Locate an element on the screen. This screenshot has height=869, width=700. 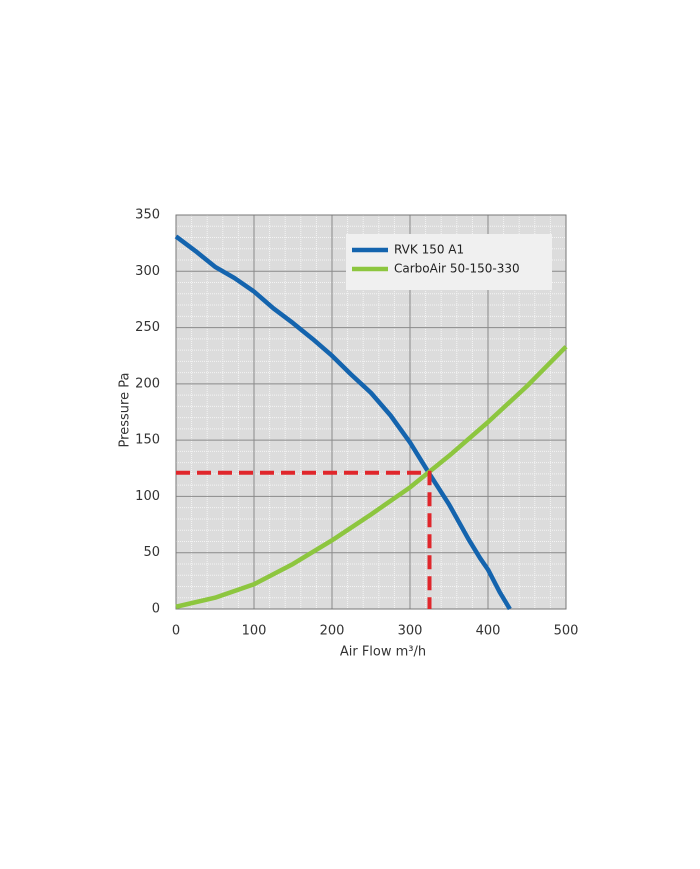
legend-box is located at coordinates (449, 262).